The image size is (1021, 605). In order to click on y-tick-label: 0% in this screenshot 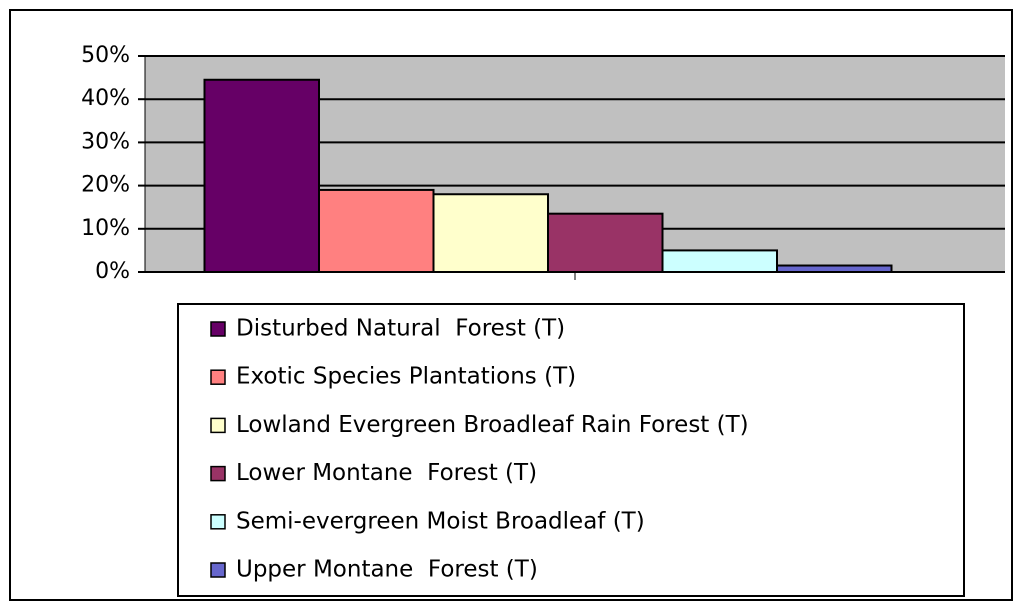, I will do `click(112, 271)`.